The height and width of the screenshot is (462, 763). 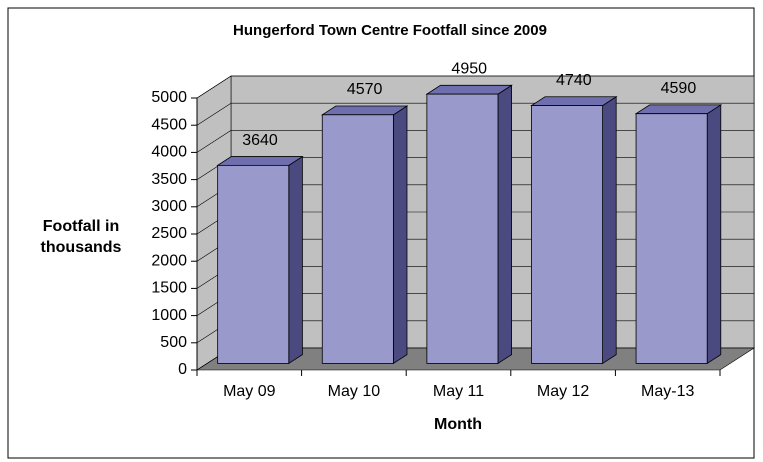 I want to click on y-tick-label: 4500, so click(x=169, y=124).